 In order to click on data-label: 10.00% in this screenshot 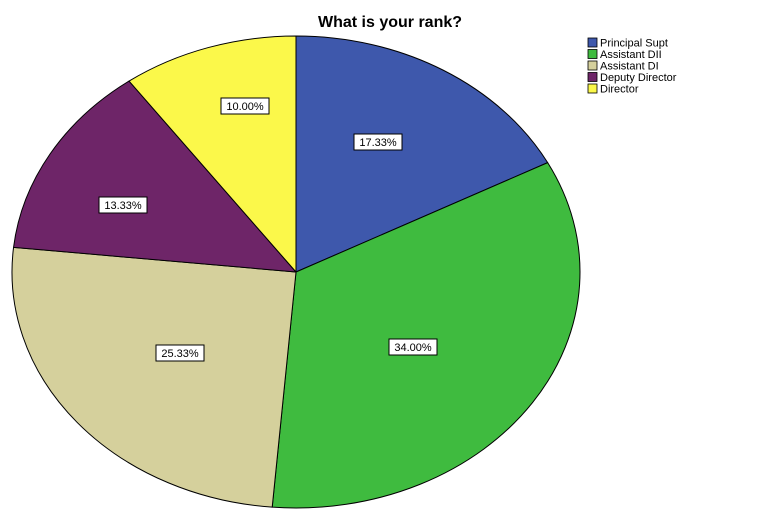, I will do `click(245, 106)`.